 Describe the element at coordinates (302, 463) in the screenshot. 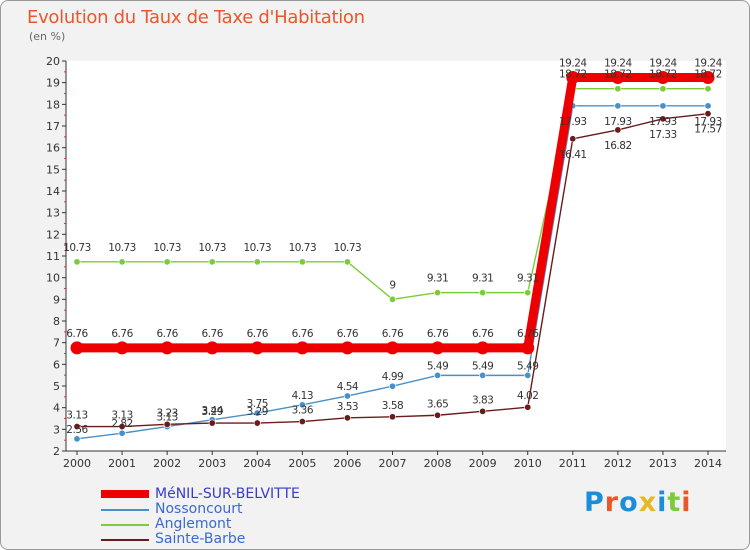

I see `x-tick-label: 2005` at that location.